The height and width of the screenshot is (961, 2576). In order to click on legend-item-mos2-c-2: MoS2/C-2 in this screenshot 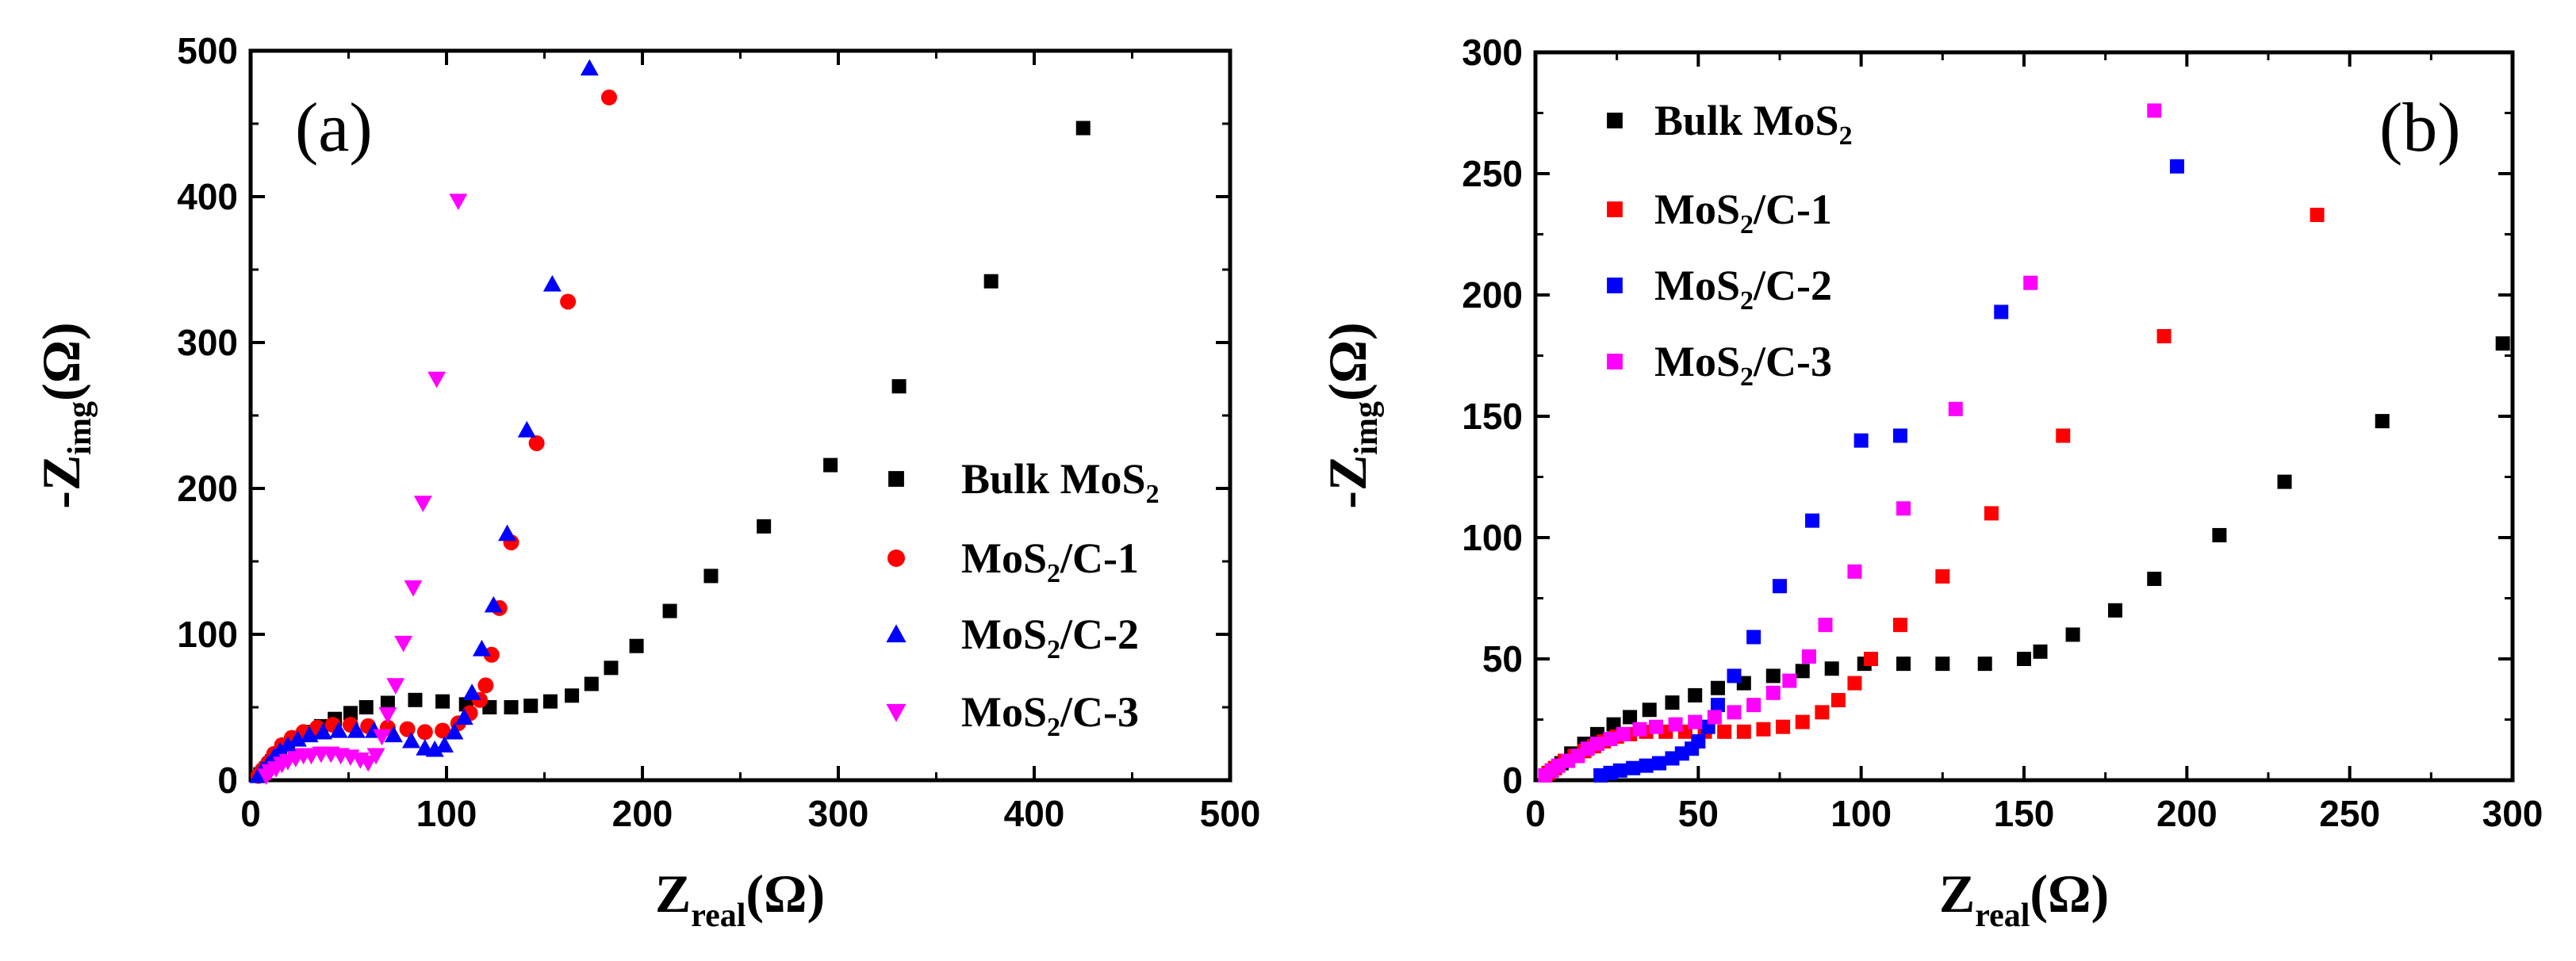, I will do `click(1720, 289)`.